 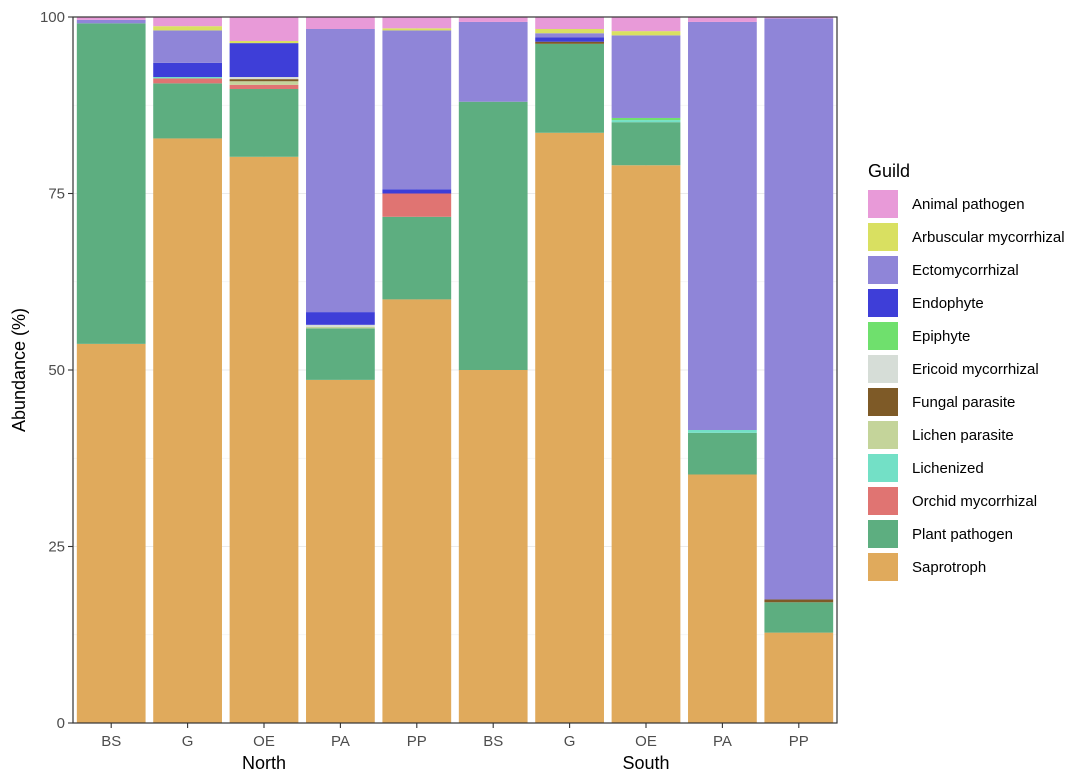 What do you see at coordinates (948, 468) in the screenshot?
I see `legend-label: Lichenized` at bounding box center [948, 468].